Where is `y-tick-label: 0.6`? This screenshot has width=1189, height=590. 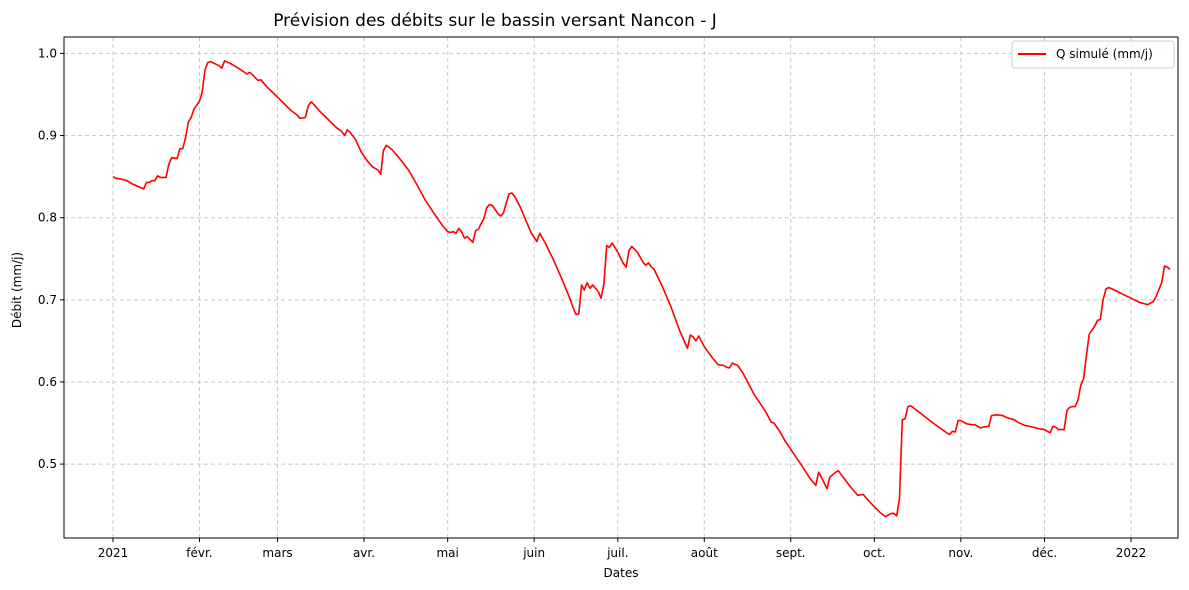 y-tick-label: 0.6 is located at coordinates (47, 382).